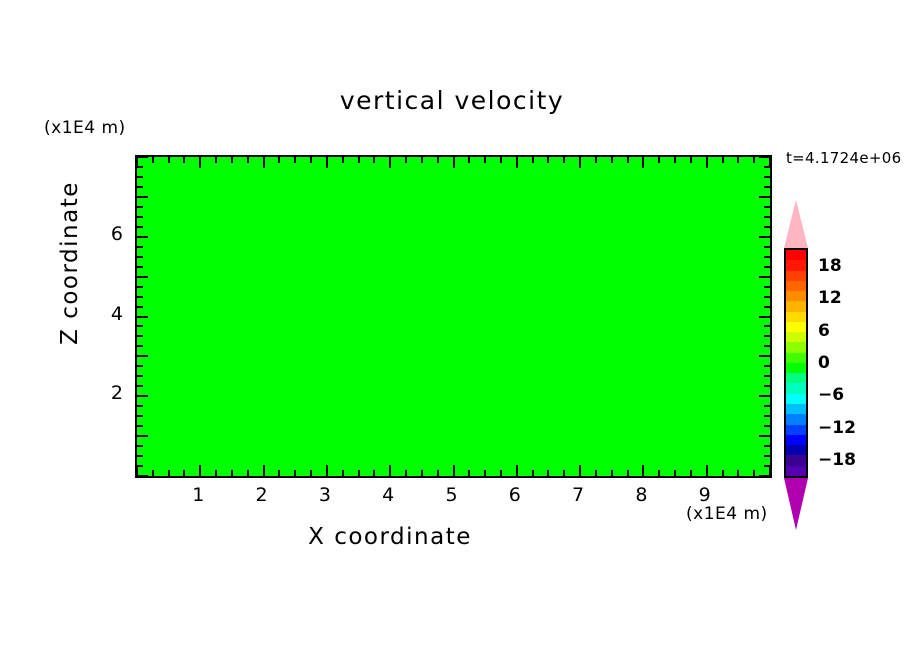 This screenshot has height=654, width=904. Describe the element at coordinates (641, 495) in the screenshot. I see `x-tick-label: 8` at that location.